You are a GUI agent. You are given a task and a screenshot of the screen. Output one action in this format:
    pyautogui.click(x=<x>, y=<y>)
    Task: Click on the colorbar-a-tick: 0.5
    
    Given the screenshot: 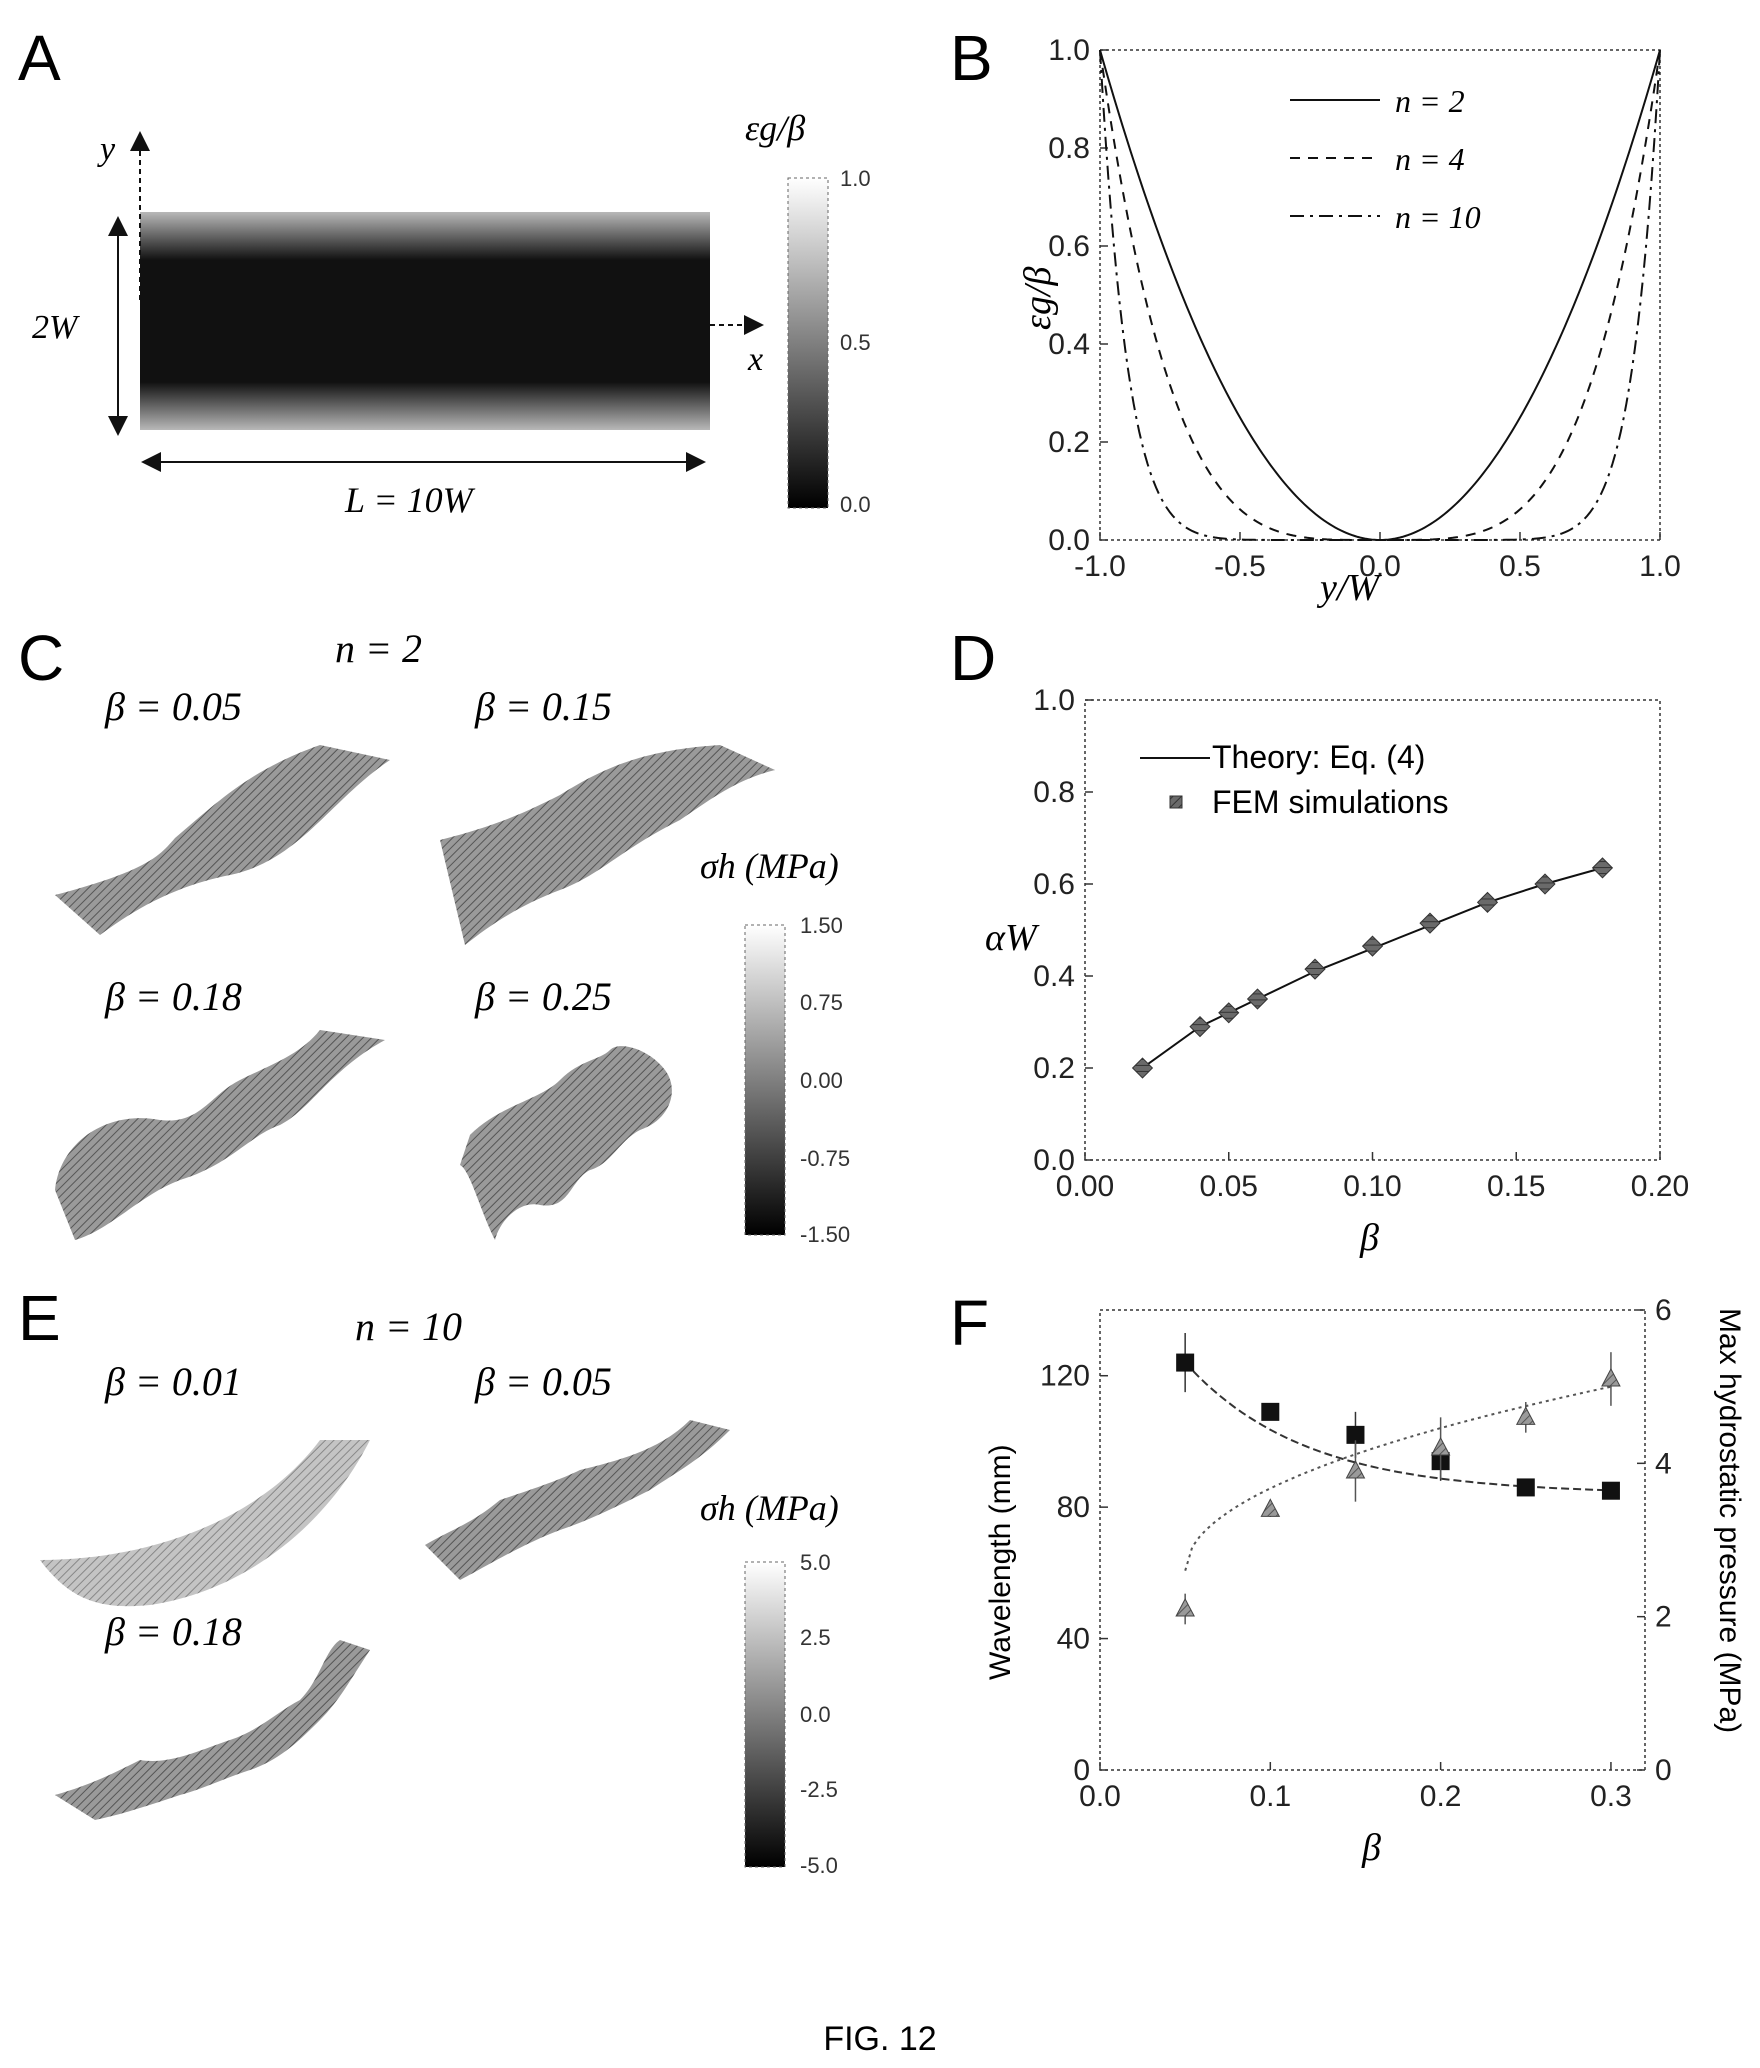 What is the action you would take?
    pyautogui.click(x=855, y=342)
    